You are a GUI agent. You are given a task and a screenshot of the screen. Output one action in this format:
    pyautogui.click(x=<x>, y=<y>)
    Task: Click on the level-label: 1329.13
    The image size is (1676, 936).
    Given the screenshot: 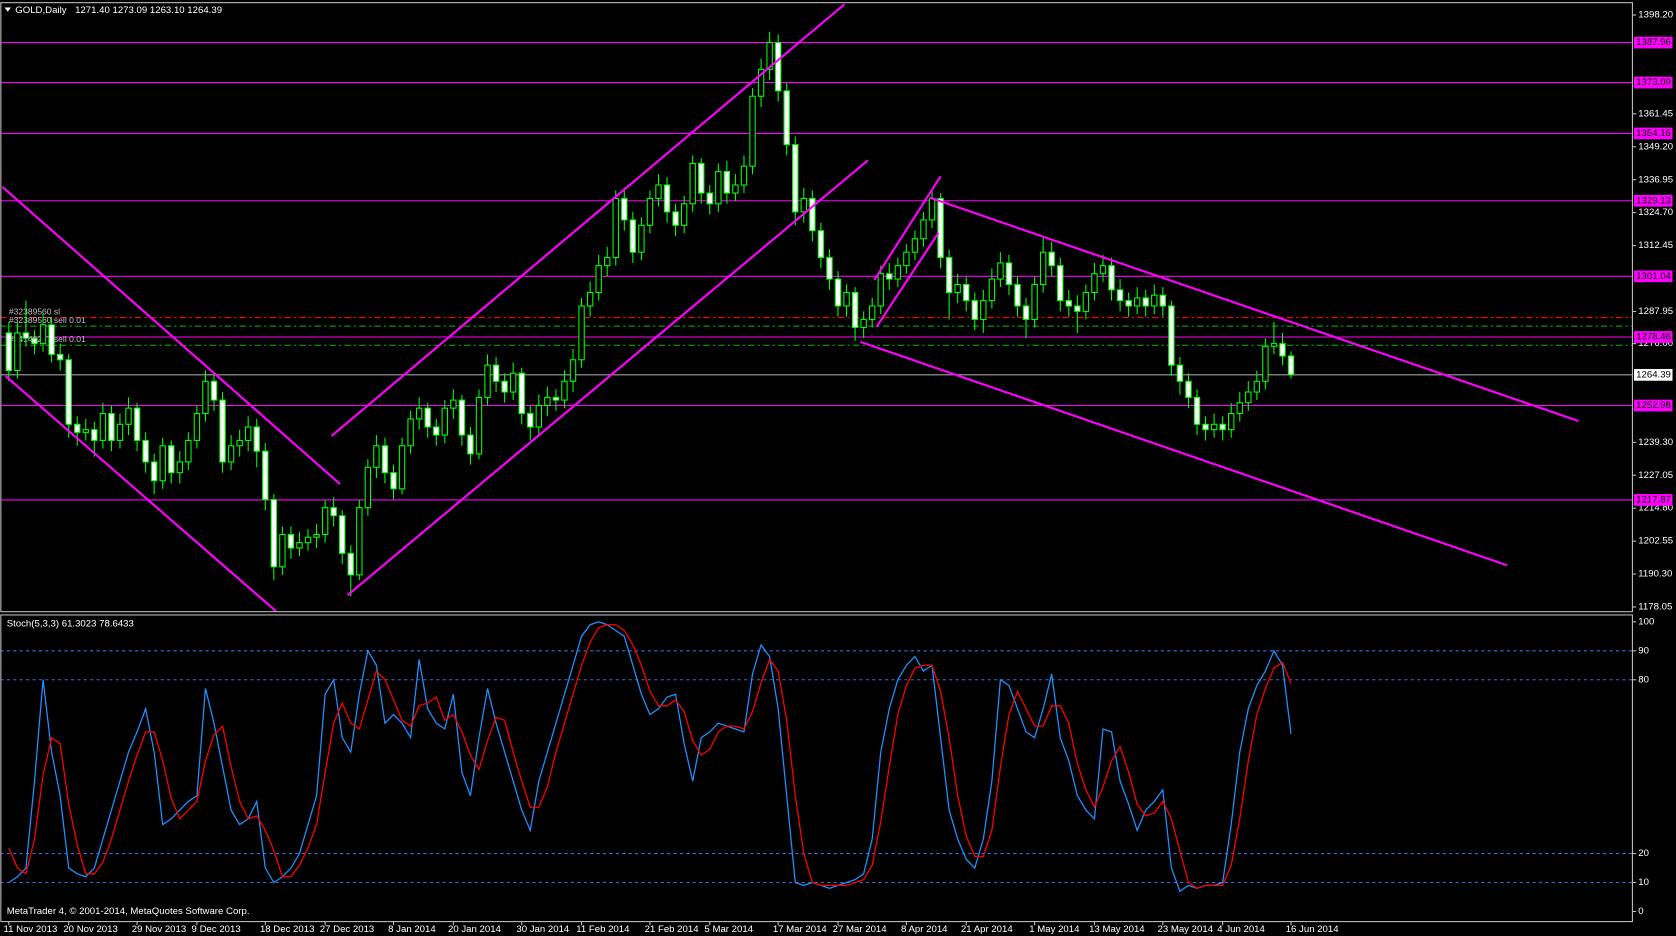 What is the action you would take?
    pyautogui.click(x=1653, y=200)
    